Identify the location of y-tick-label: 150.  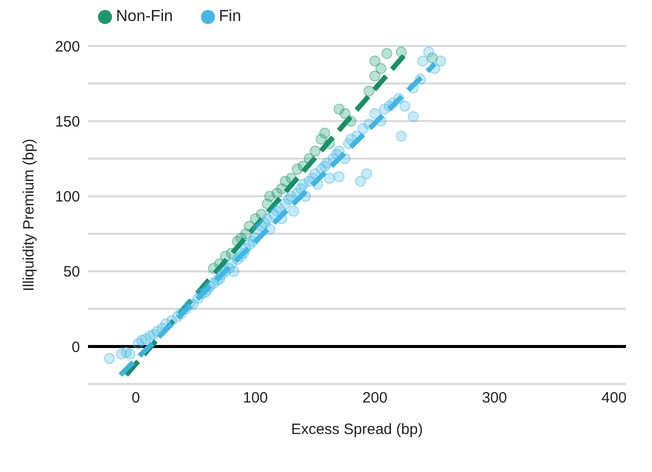
(67, 121).